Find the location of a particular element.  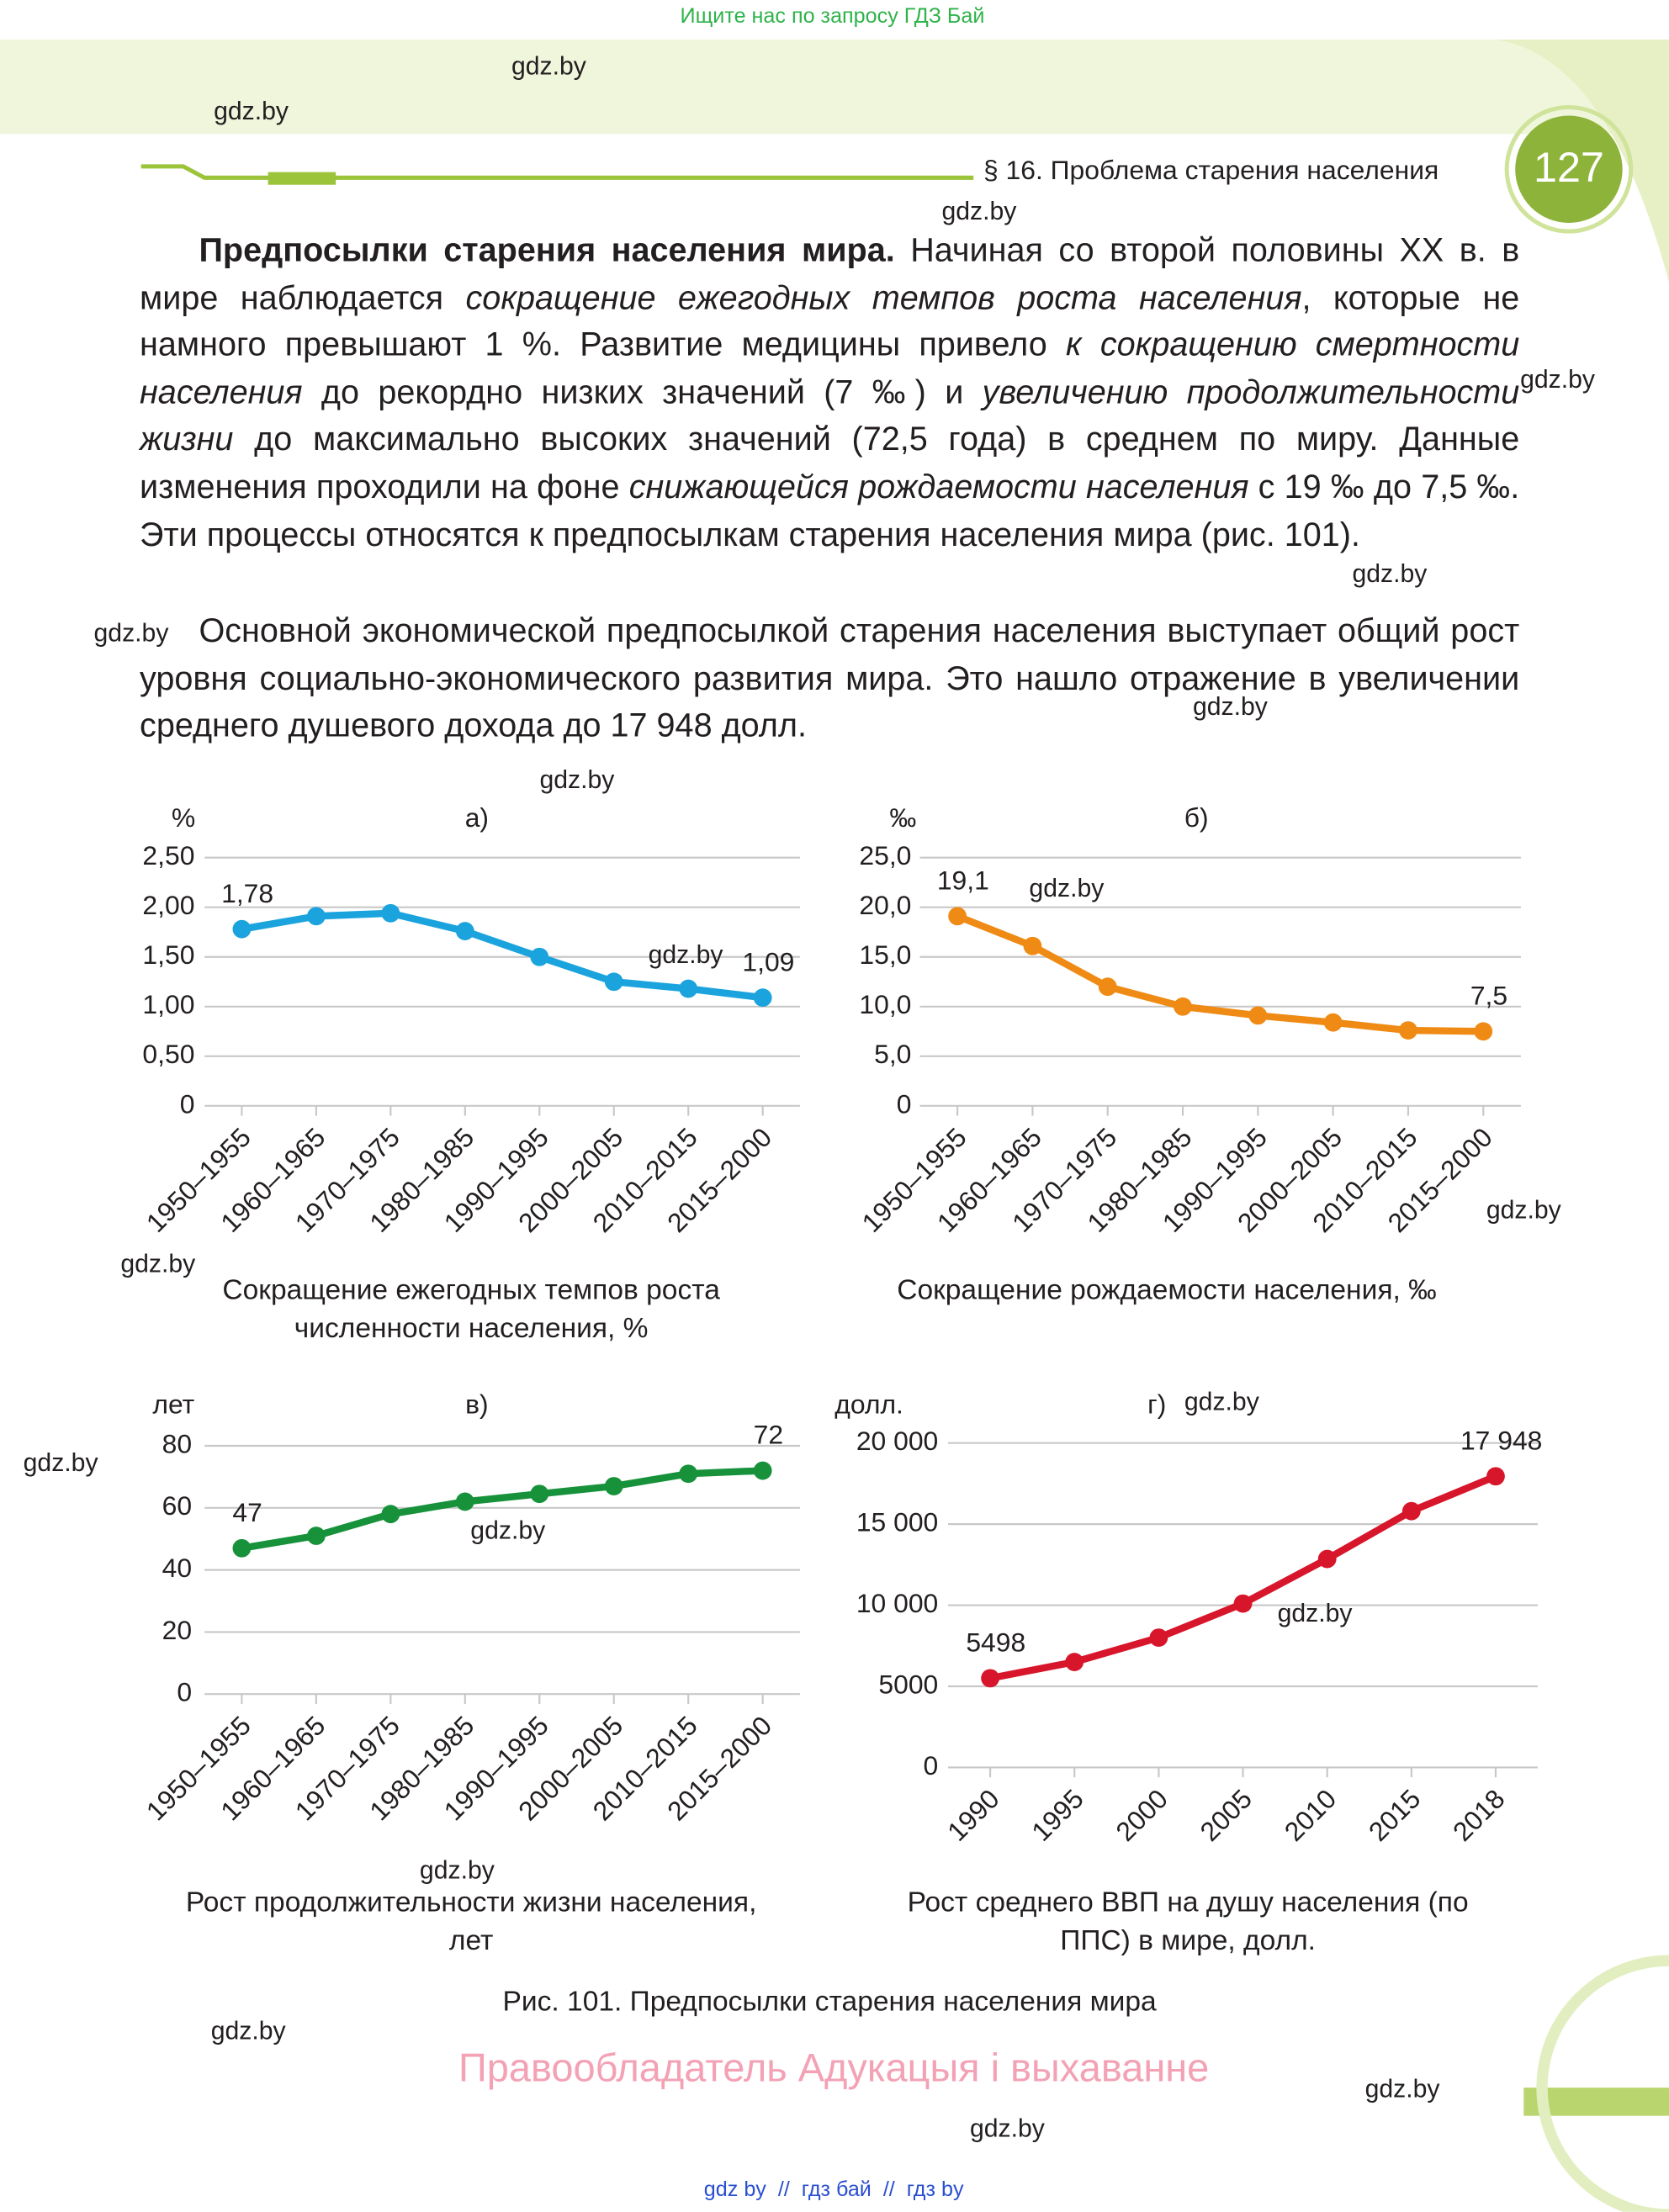

section-title: § 16. Проблема старения населения is located at coordinates (1211, 170).